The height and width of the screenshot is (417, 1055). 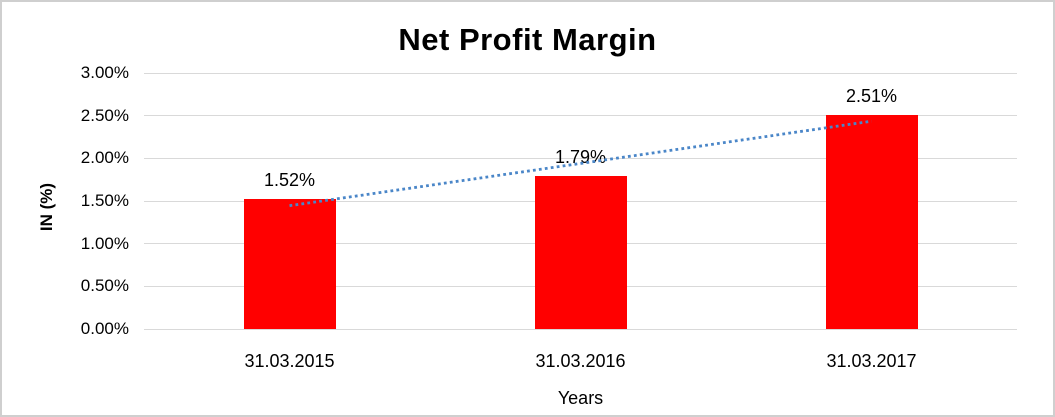 I want to click on chart-title: Net Profit Margin, so click(x=527, y=39).